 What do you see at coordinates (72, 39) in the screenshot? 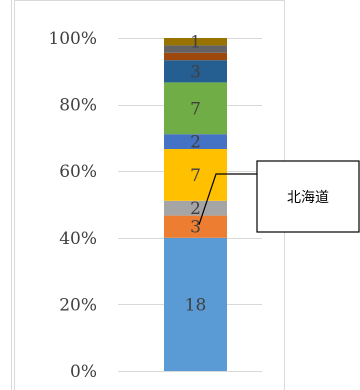
I see `y-tick-label: 100%` at bounding box center [72, 39].